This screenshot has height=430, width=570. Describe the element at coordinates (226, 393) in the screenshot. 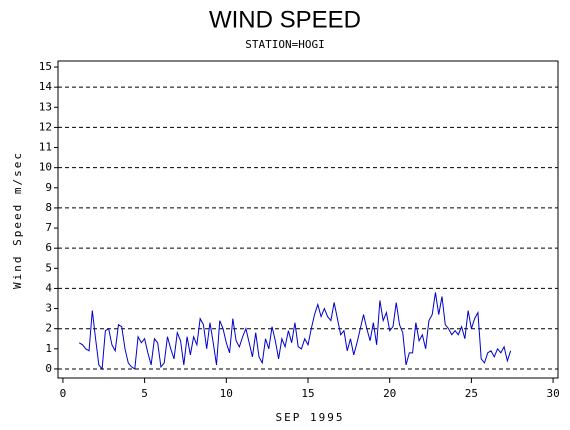

I see `x-tick-label: 10` at that location.